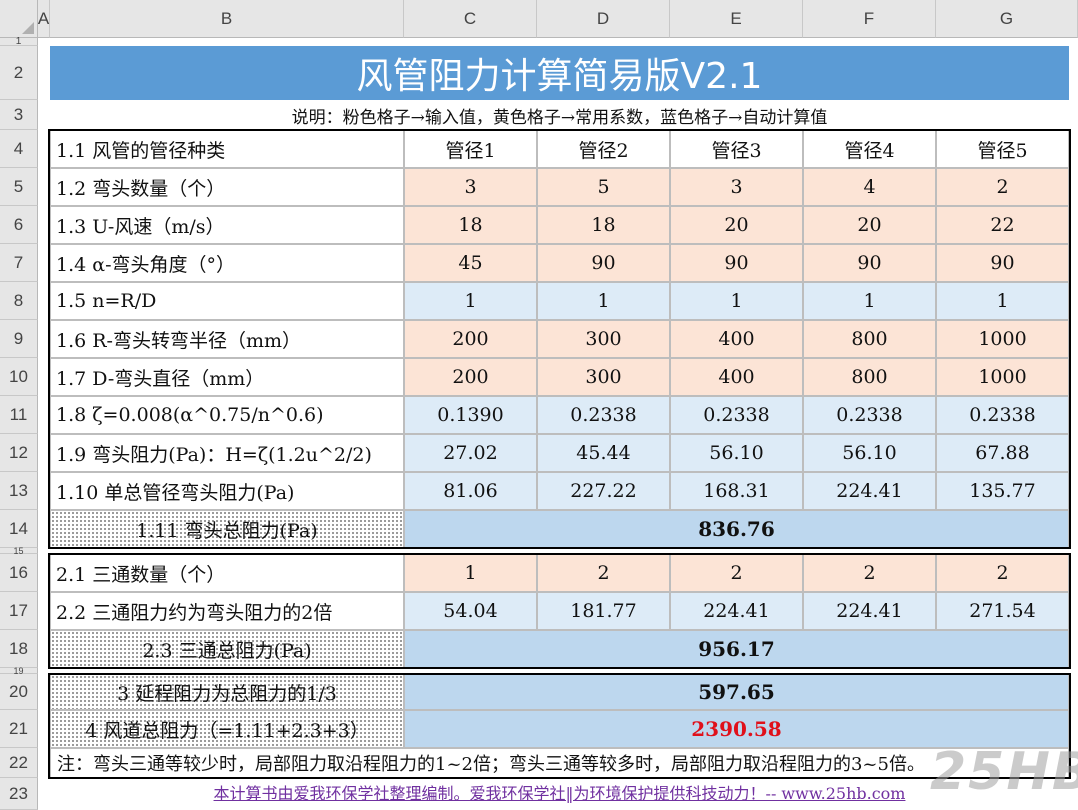 The height and width of the screenshot is (810, 1078). What do you see at coordinates (19, 794) in the screenshot?
I see `row-header-23: 23` at bounding box center [19, 794].